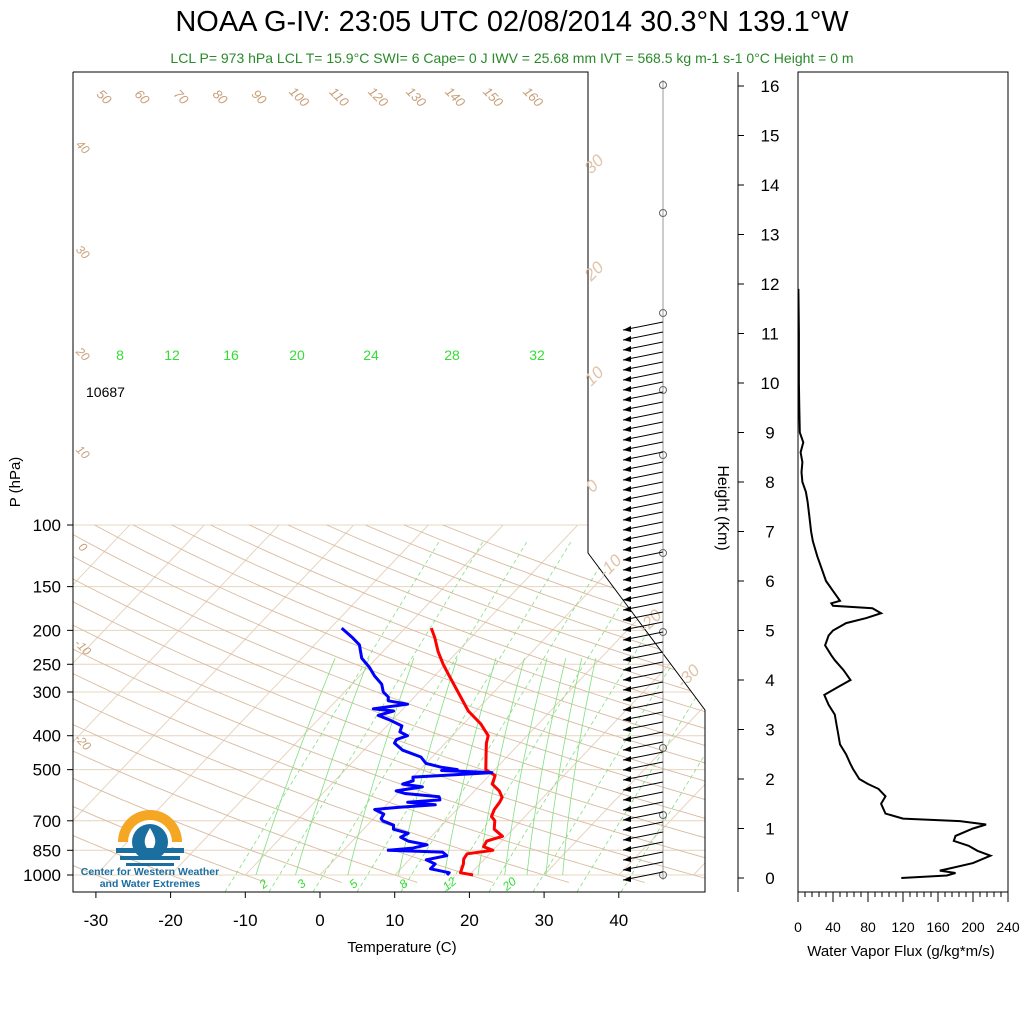 The height and width of the screenshot is (1024, 1024). What do you see at coordinates (901, 951) in the screenshot?
I see `flux-axis-label: Water Vapor Flux (g/kg*m/s)` at bounding box center [901, 951].